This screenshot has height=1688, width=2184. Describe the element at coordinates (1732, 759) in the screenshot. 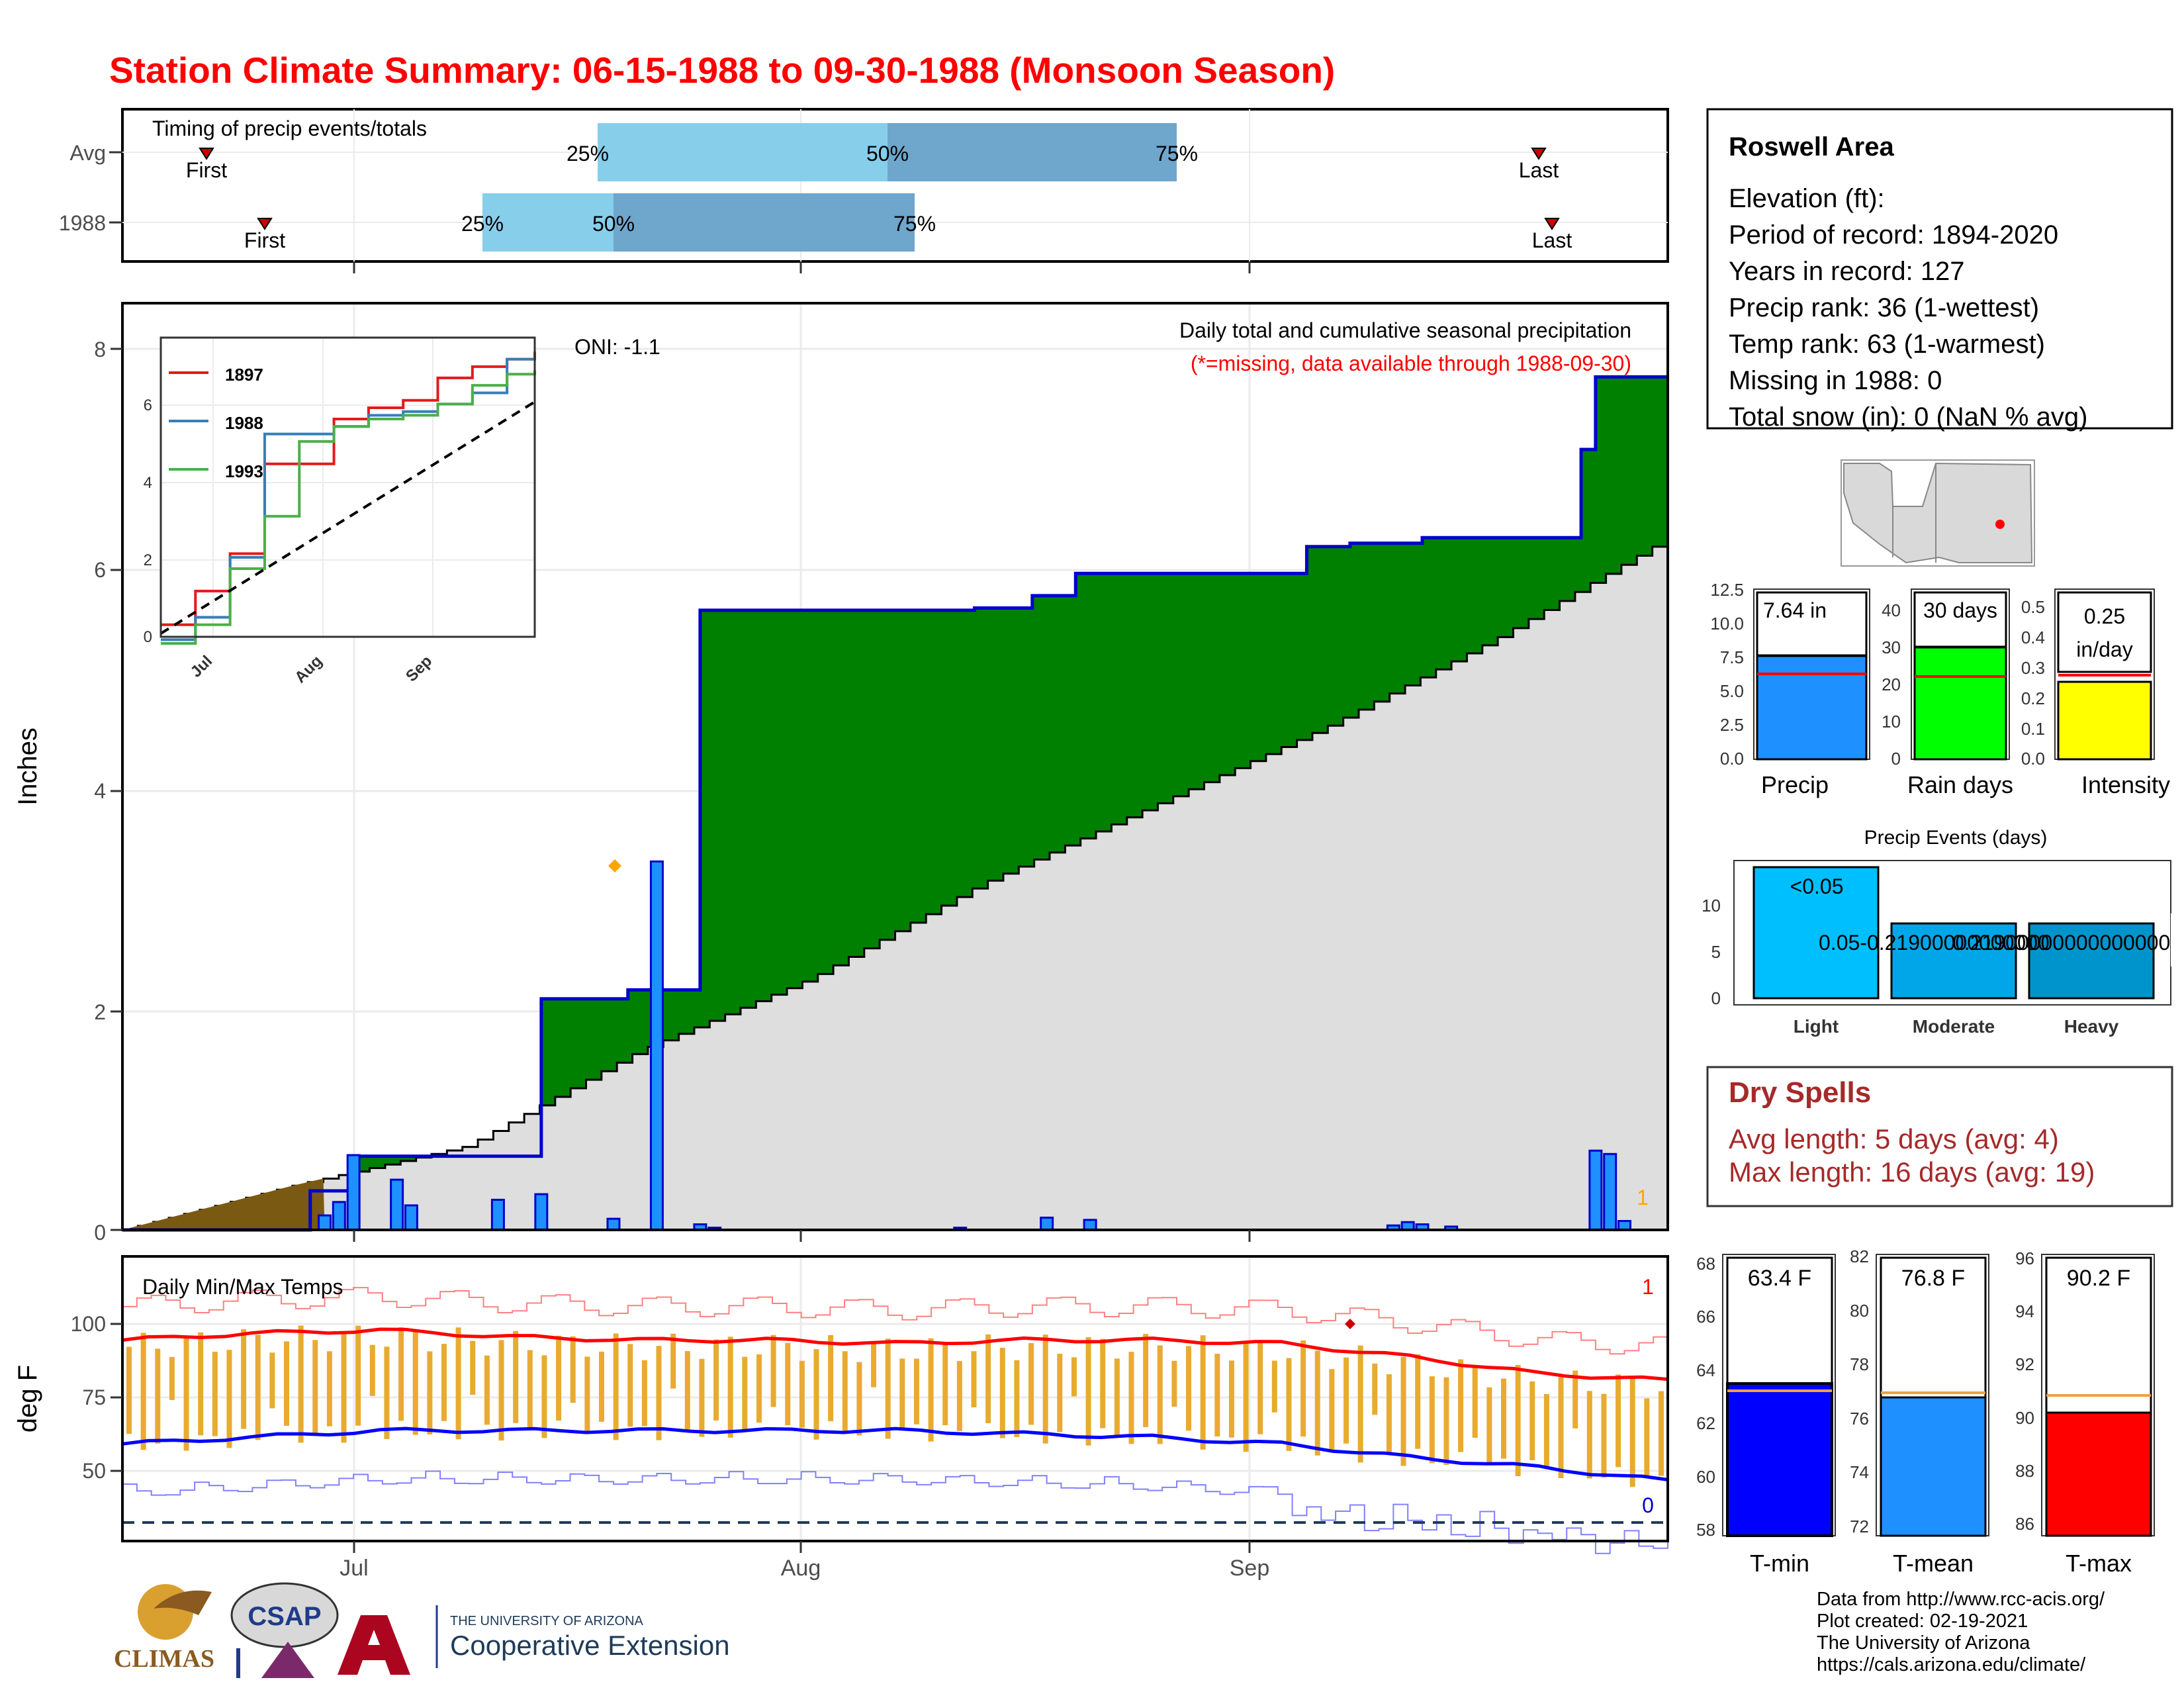

I see `precip-ytick: 0.0` at that location.